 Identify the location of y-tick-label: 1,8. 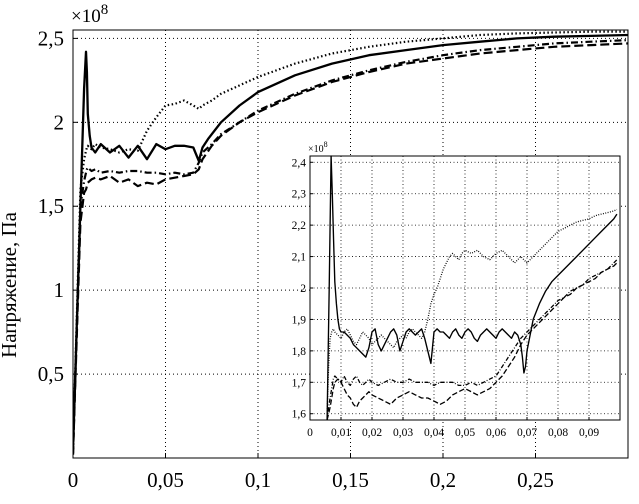
(299, 352).